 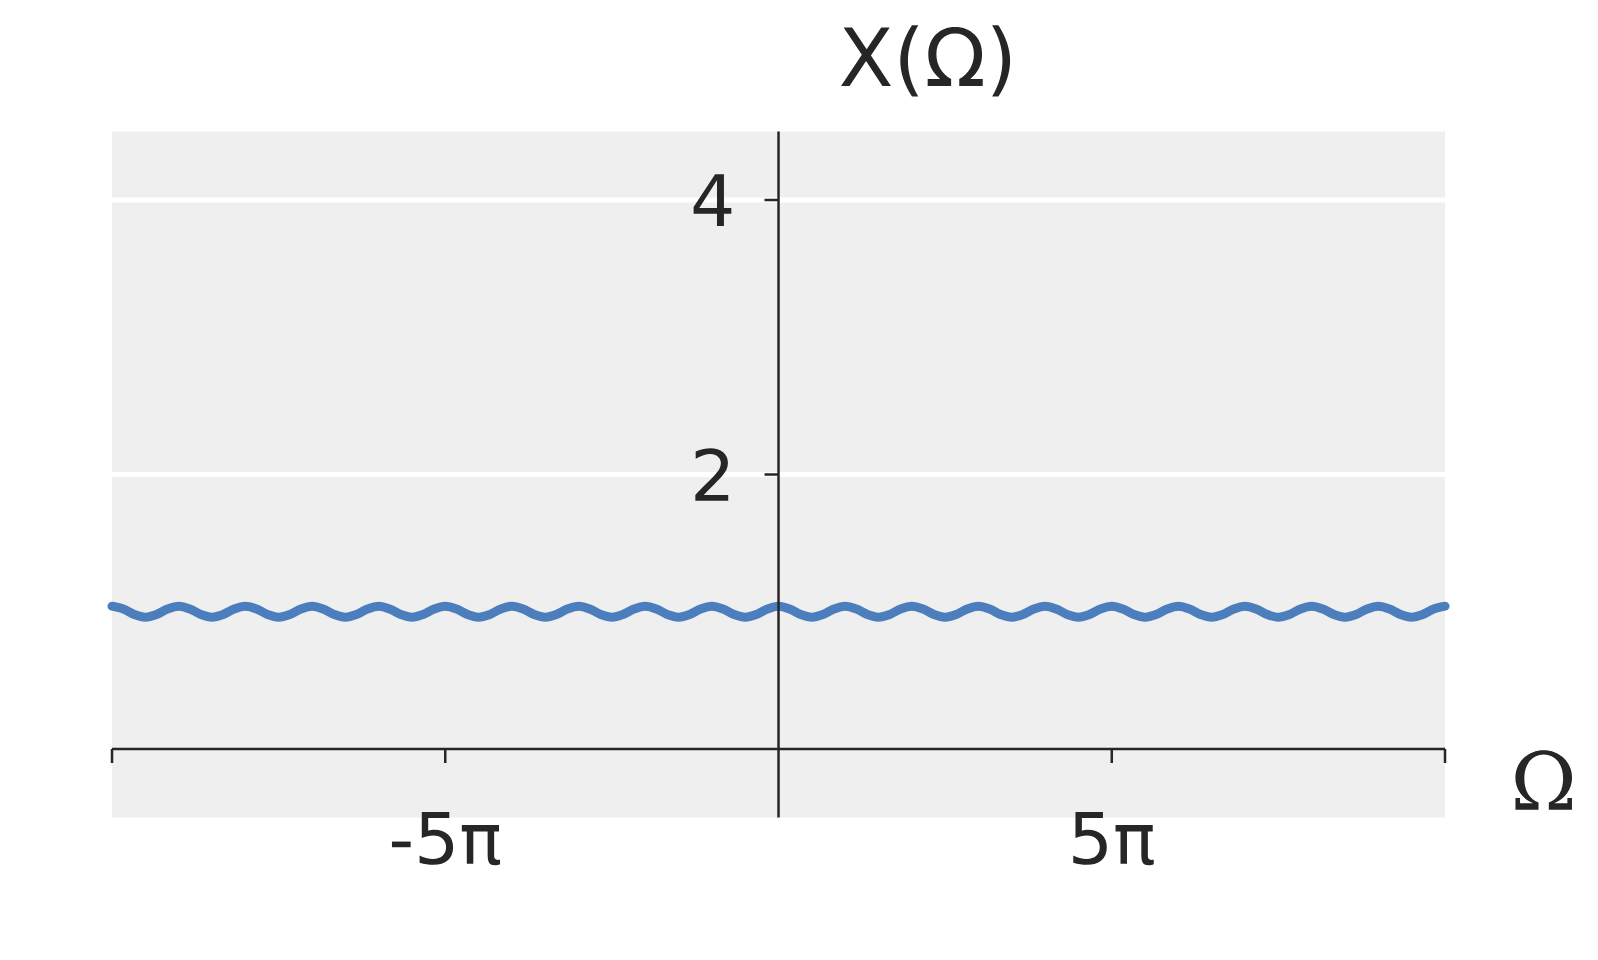 What do you see at coordinates (1113, 839) in the screenshot?
I see `x-tick-label: 5π` at bounding box center [1113, 839].